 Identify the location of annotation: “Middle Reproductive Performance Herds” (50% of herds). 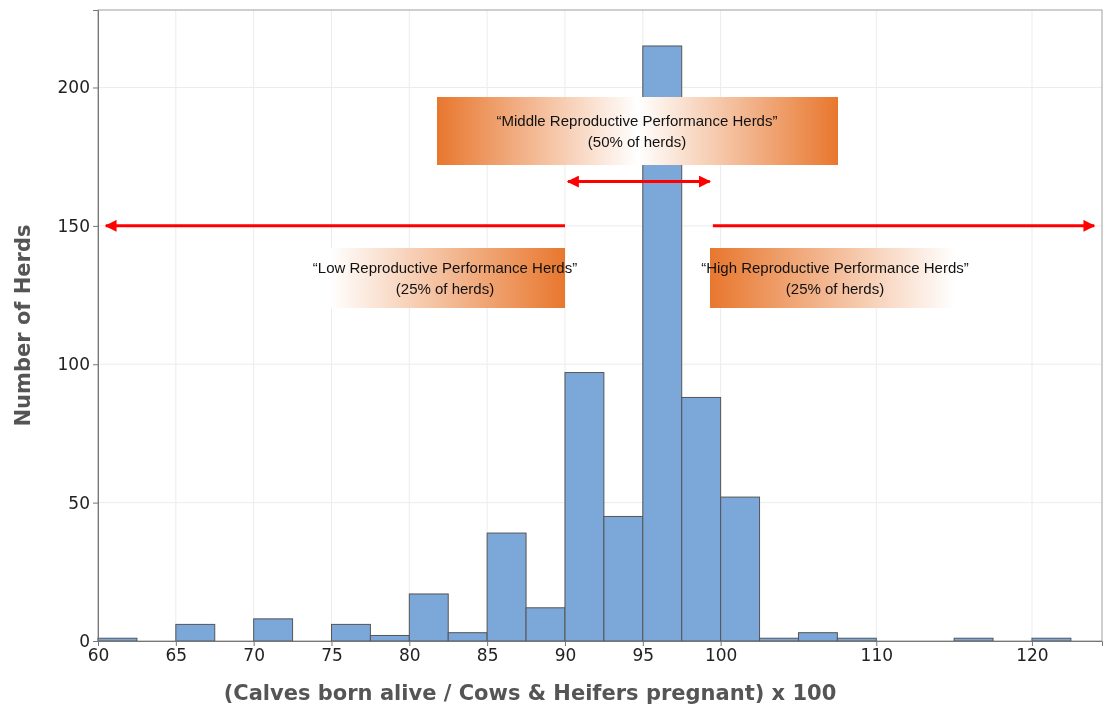
(637, 131).